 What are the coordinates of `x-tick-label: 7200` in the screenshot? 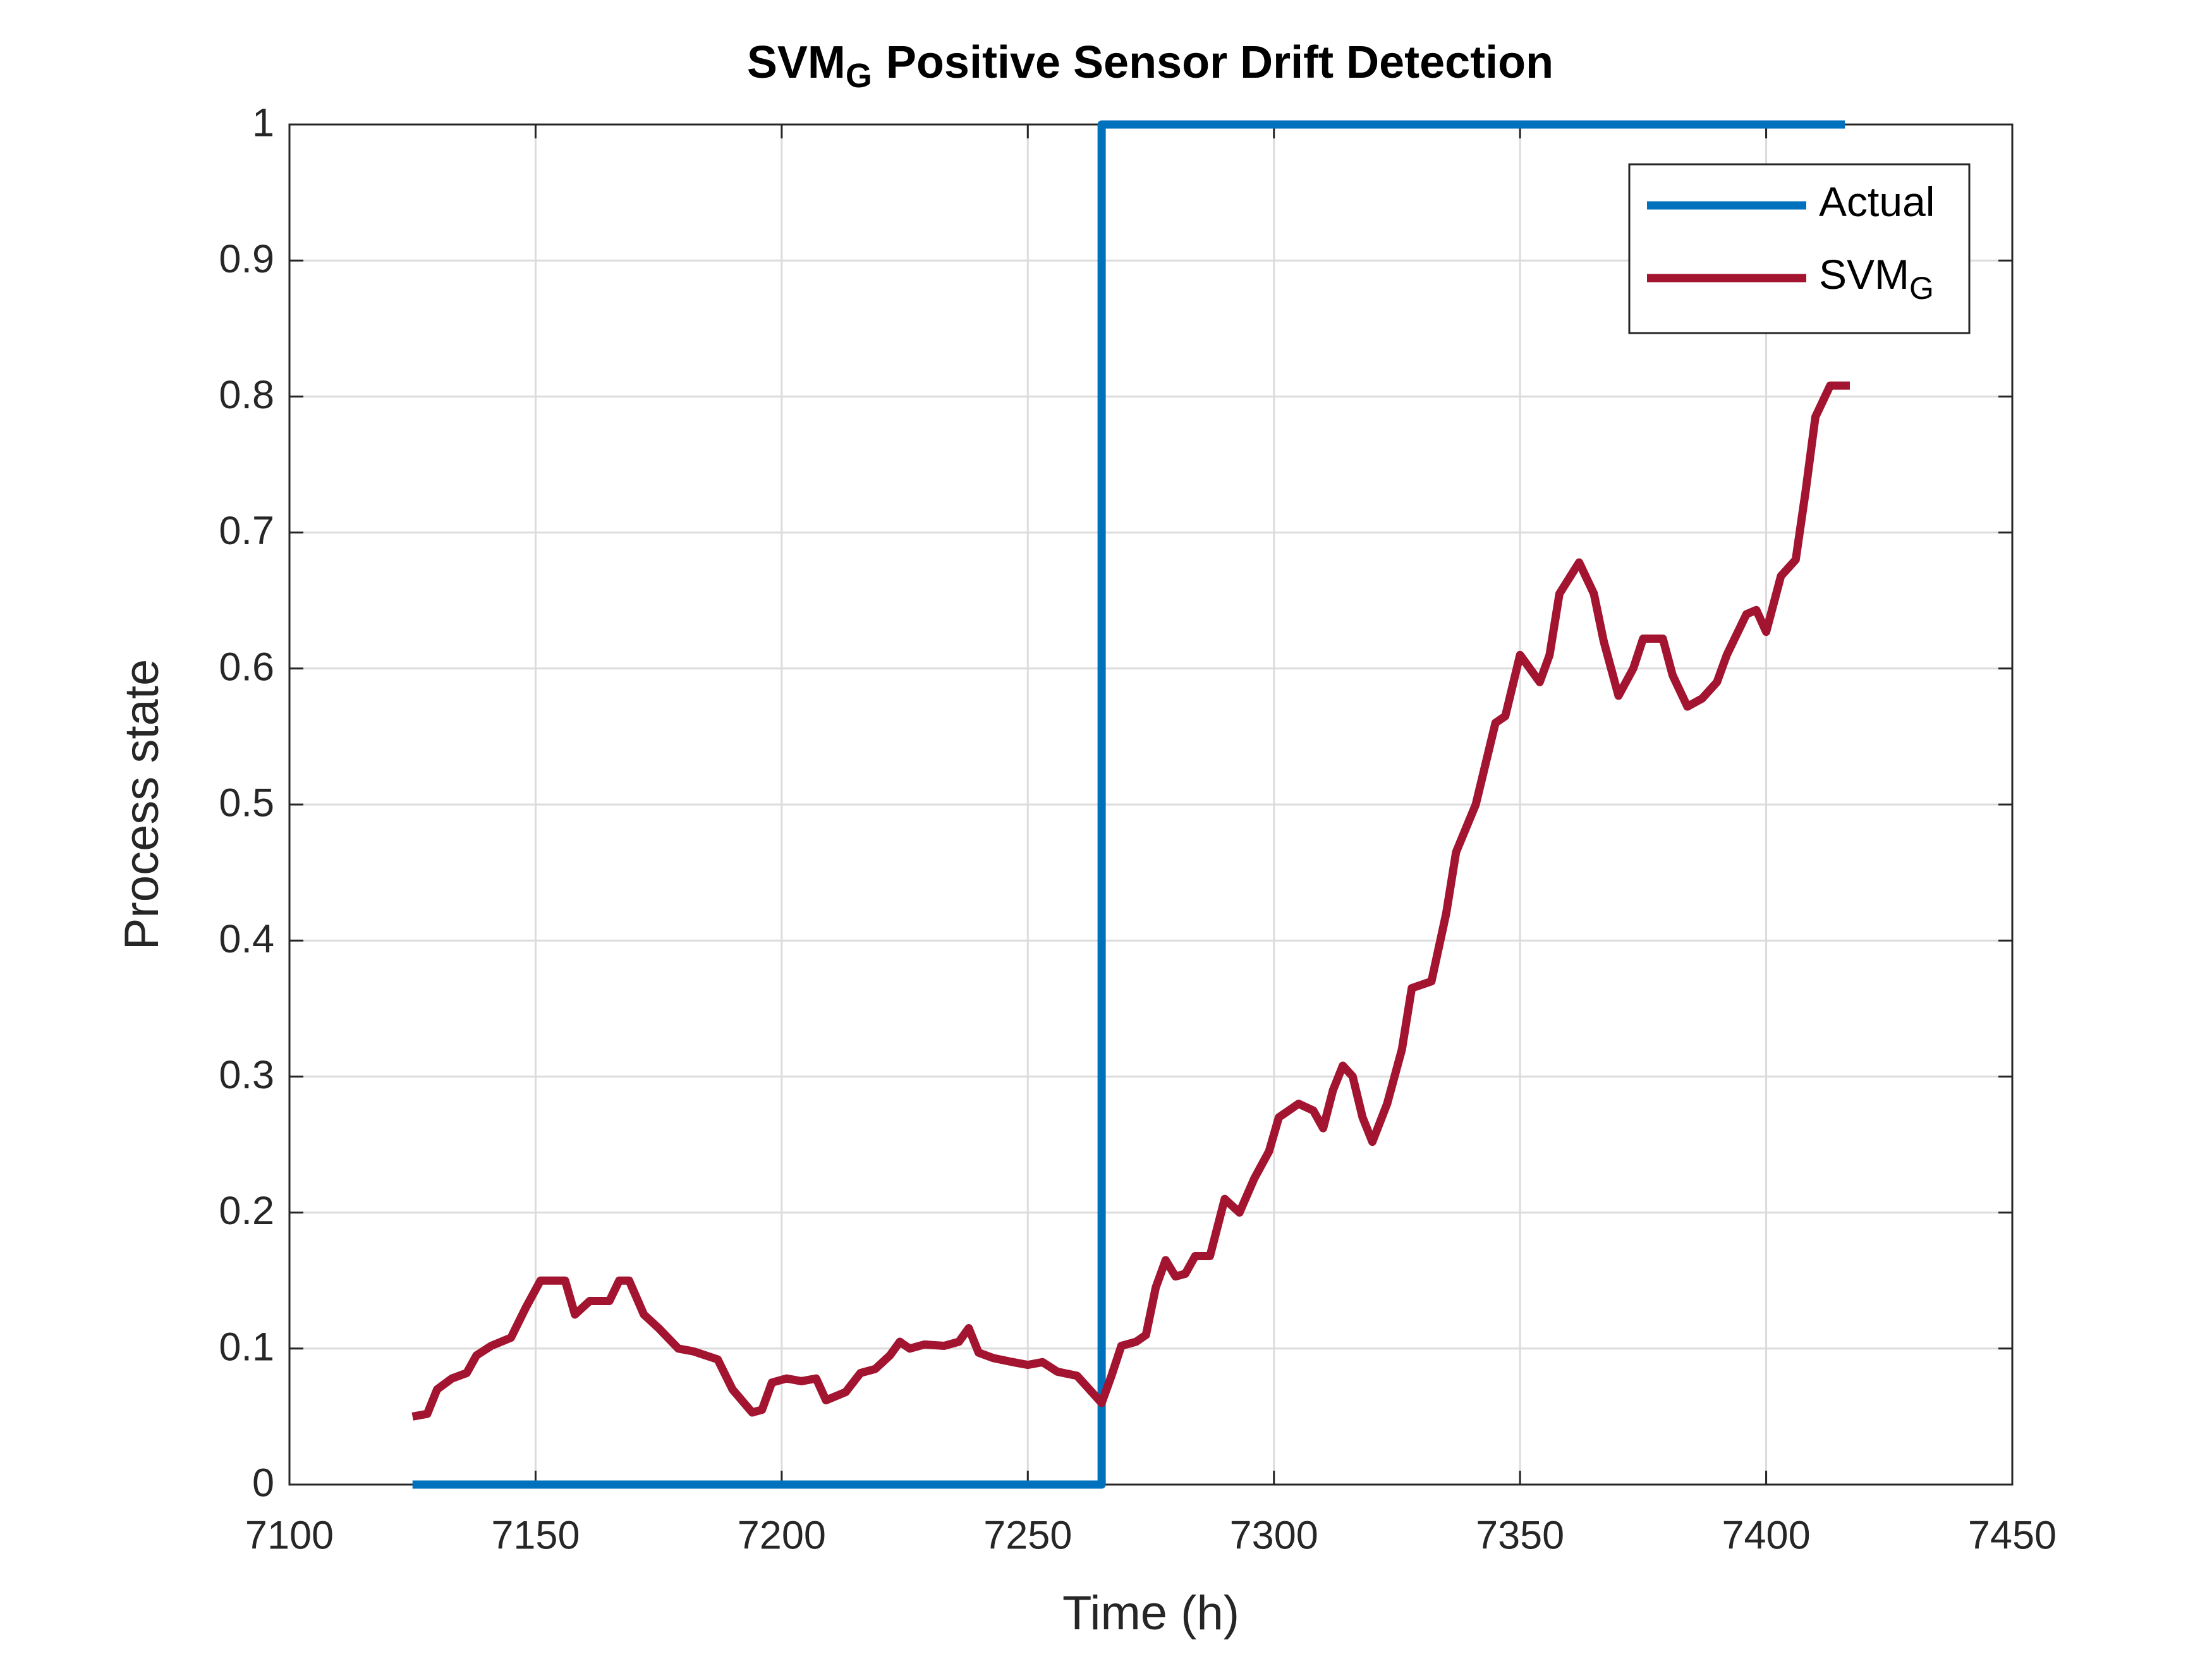 It's located at (782, 1536).